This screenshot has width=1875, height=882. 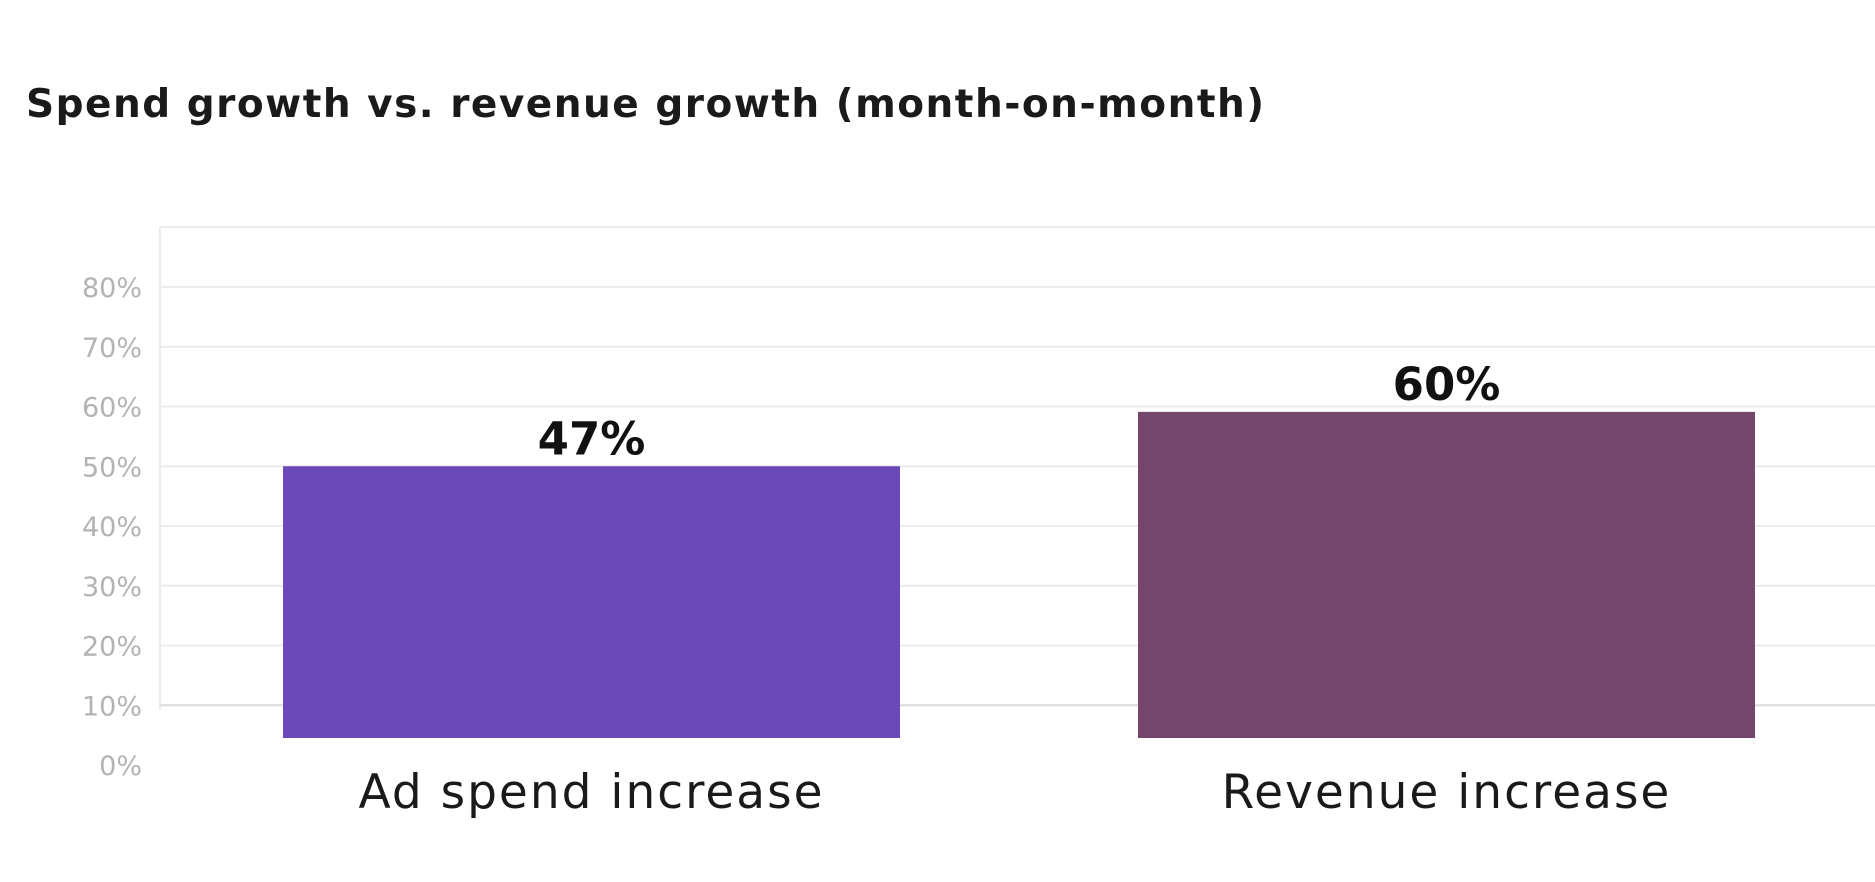 I want to click on y-tick-label: 70%, so click(x=112, y=348).